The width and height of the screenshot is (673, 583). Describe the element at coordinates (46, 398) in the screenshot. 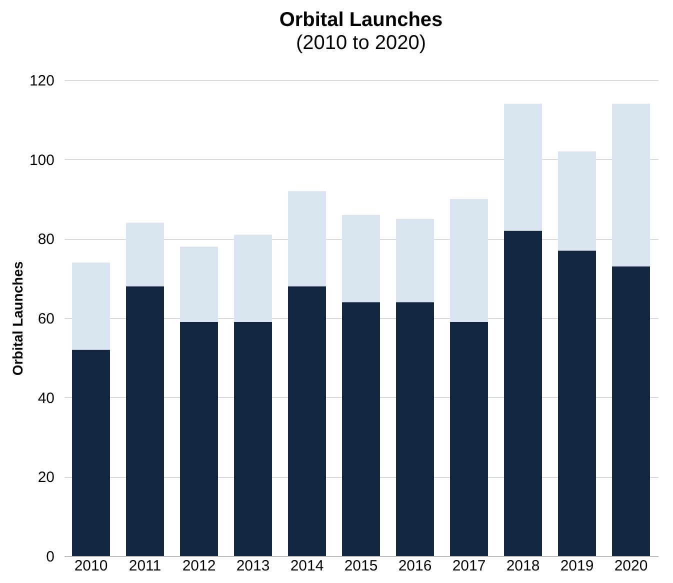

I see `y-tick-label: 40` at that location.